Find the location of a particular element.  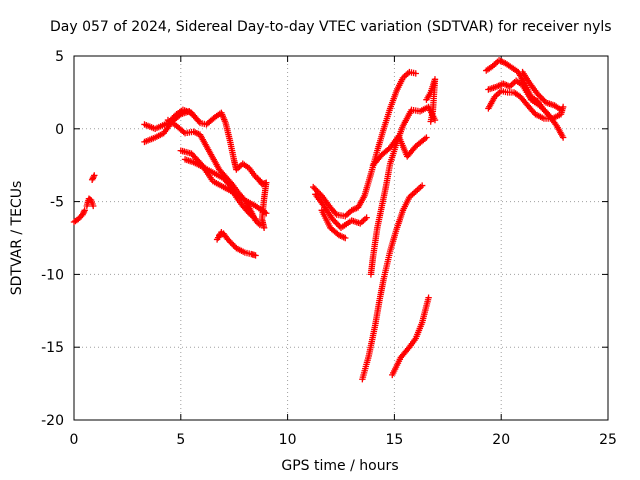

y-tick-label: 5 is located at coordinates (59, 57).